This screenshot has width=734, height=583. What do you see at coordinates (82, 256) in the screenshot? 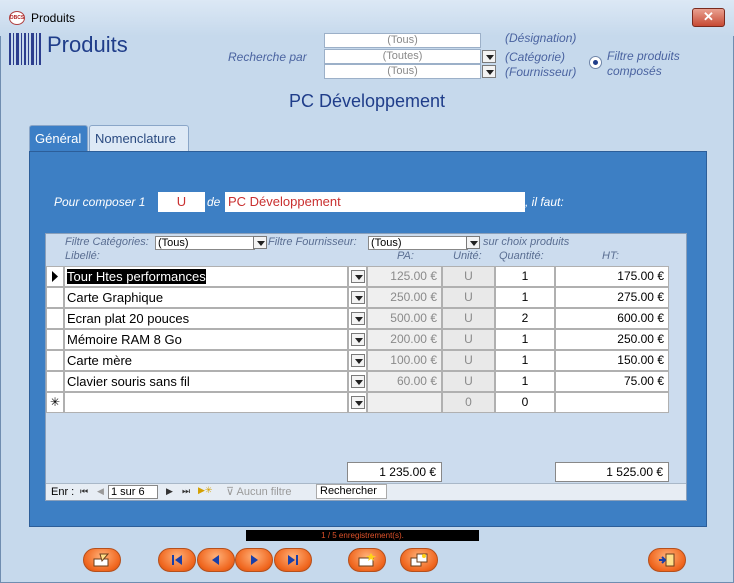
I see `column-header-libelle: Libellé:` at bounding box center [82, 256].